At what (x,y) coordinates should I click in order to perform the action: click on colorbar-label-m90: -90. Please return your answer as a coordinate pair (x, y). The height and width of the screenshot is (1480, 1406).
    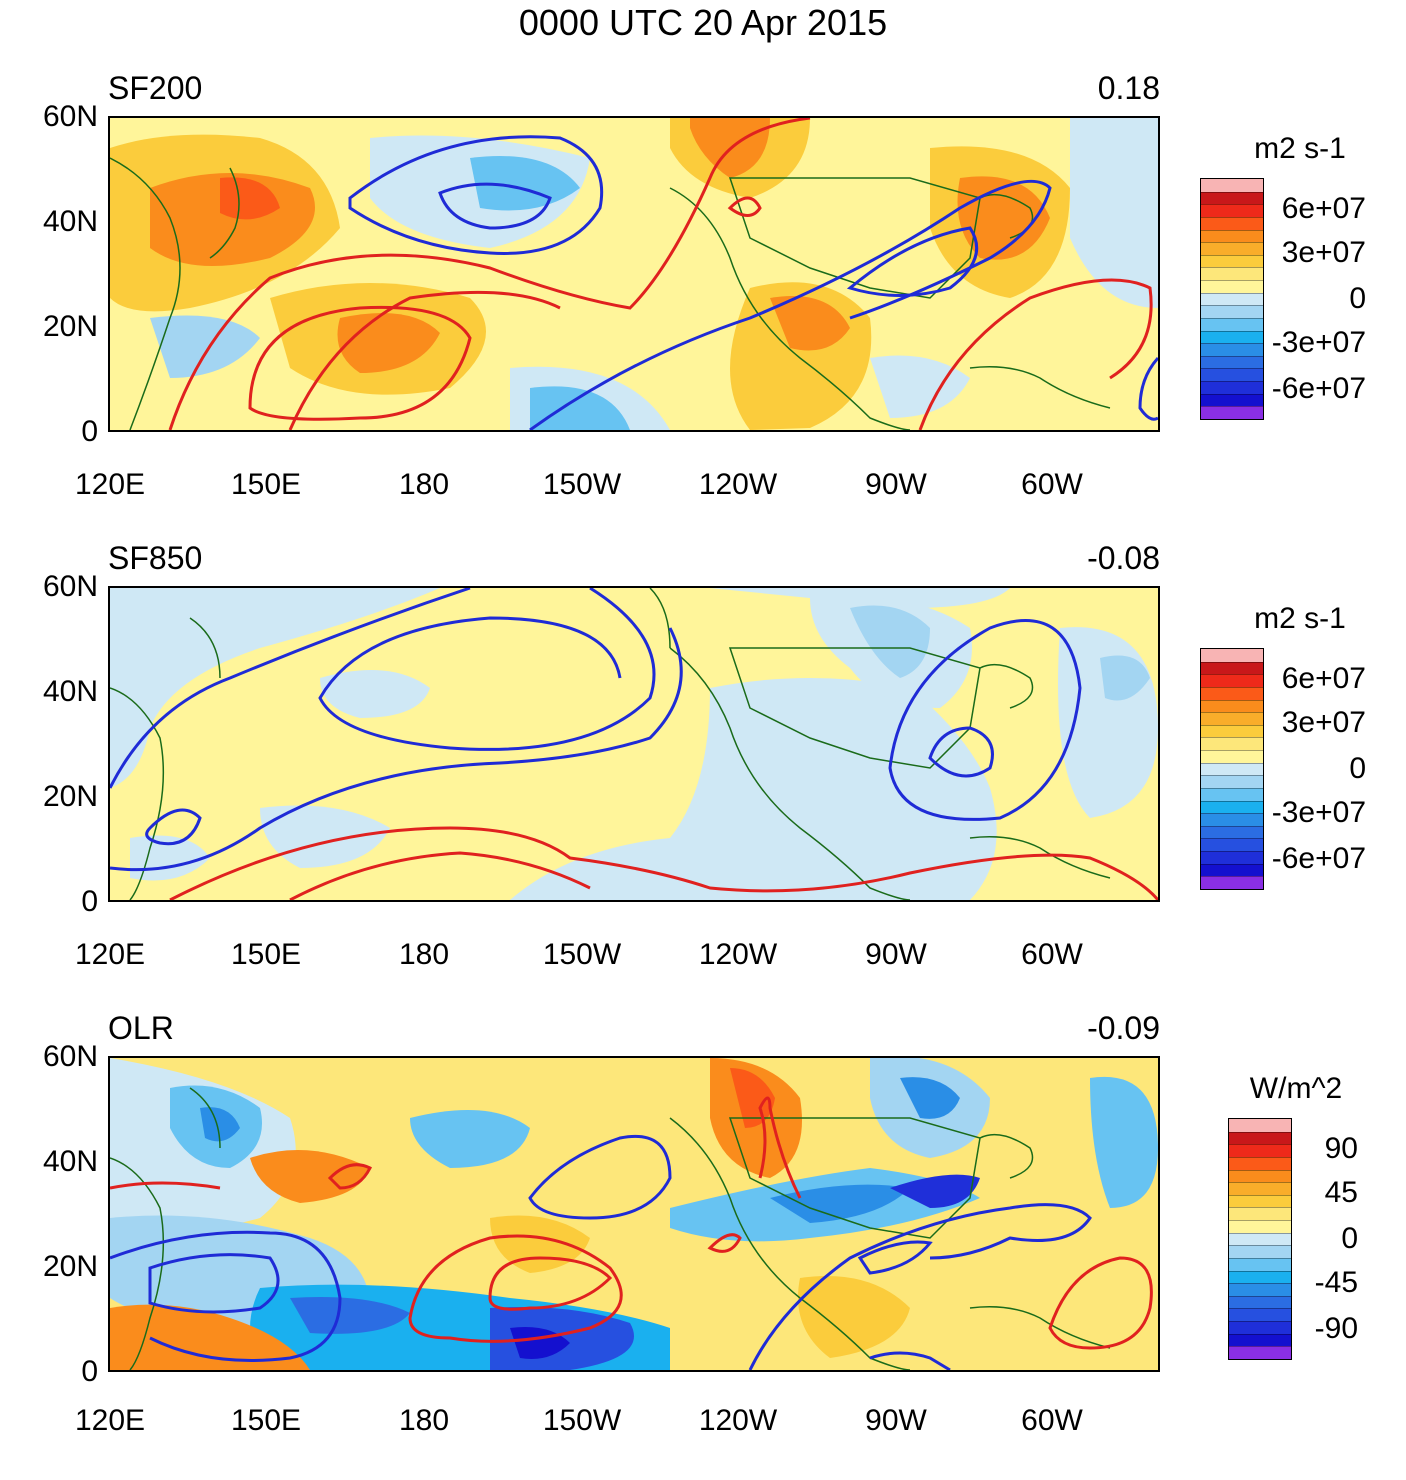
    Looking at the image, I should click on (1336, 1328).